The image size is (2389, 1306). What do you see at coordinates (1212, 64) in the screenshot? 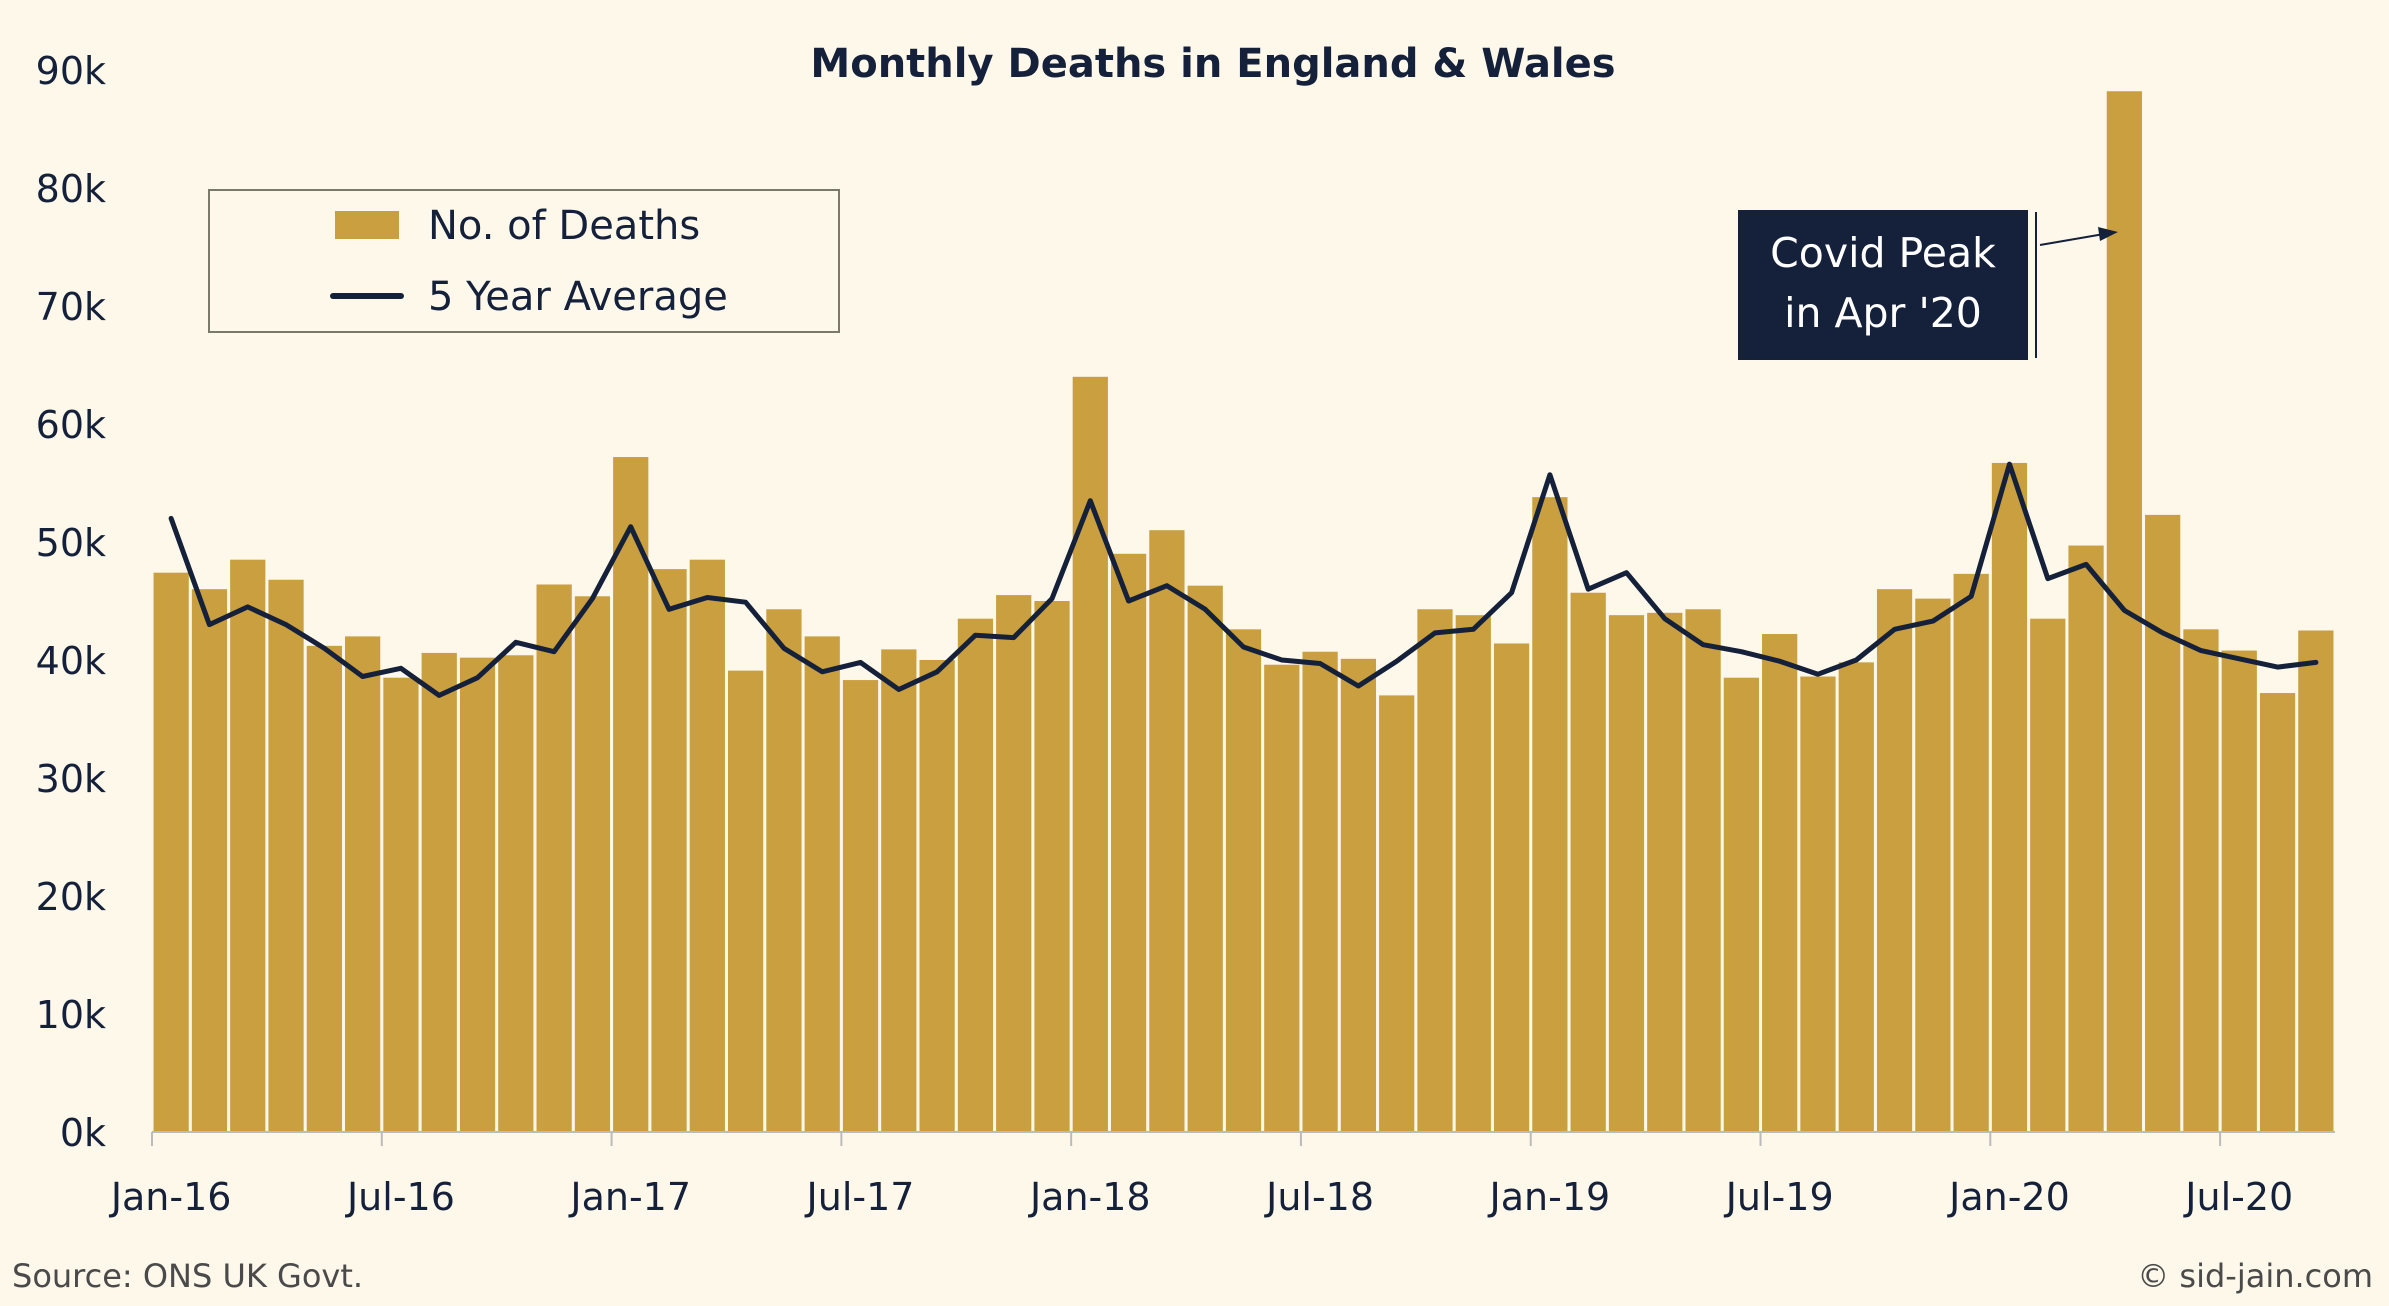
I see `chart-title: Monthly Deaths in England & Wales` at bounding box center [1212, 64].